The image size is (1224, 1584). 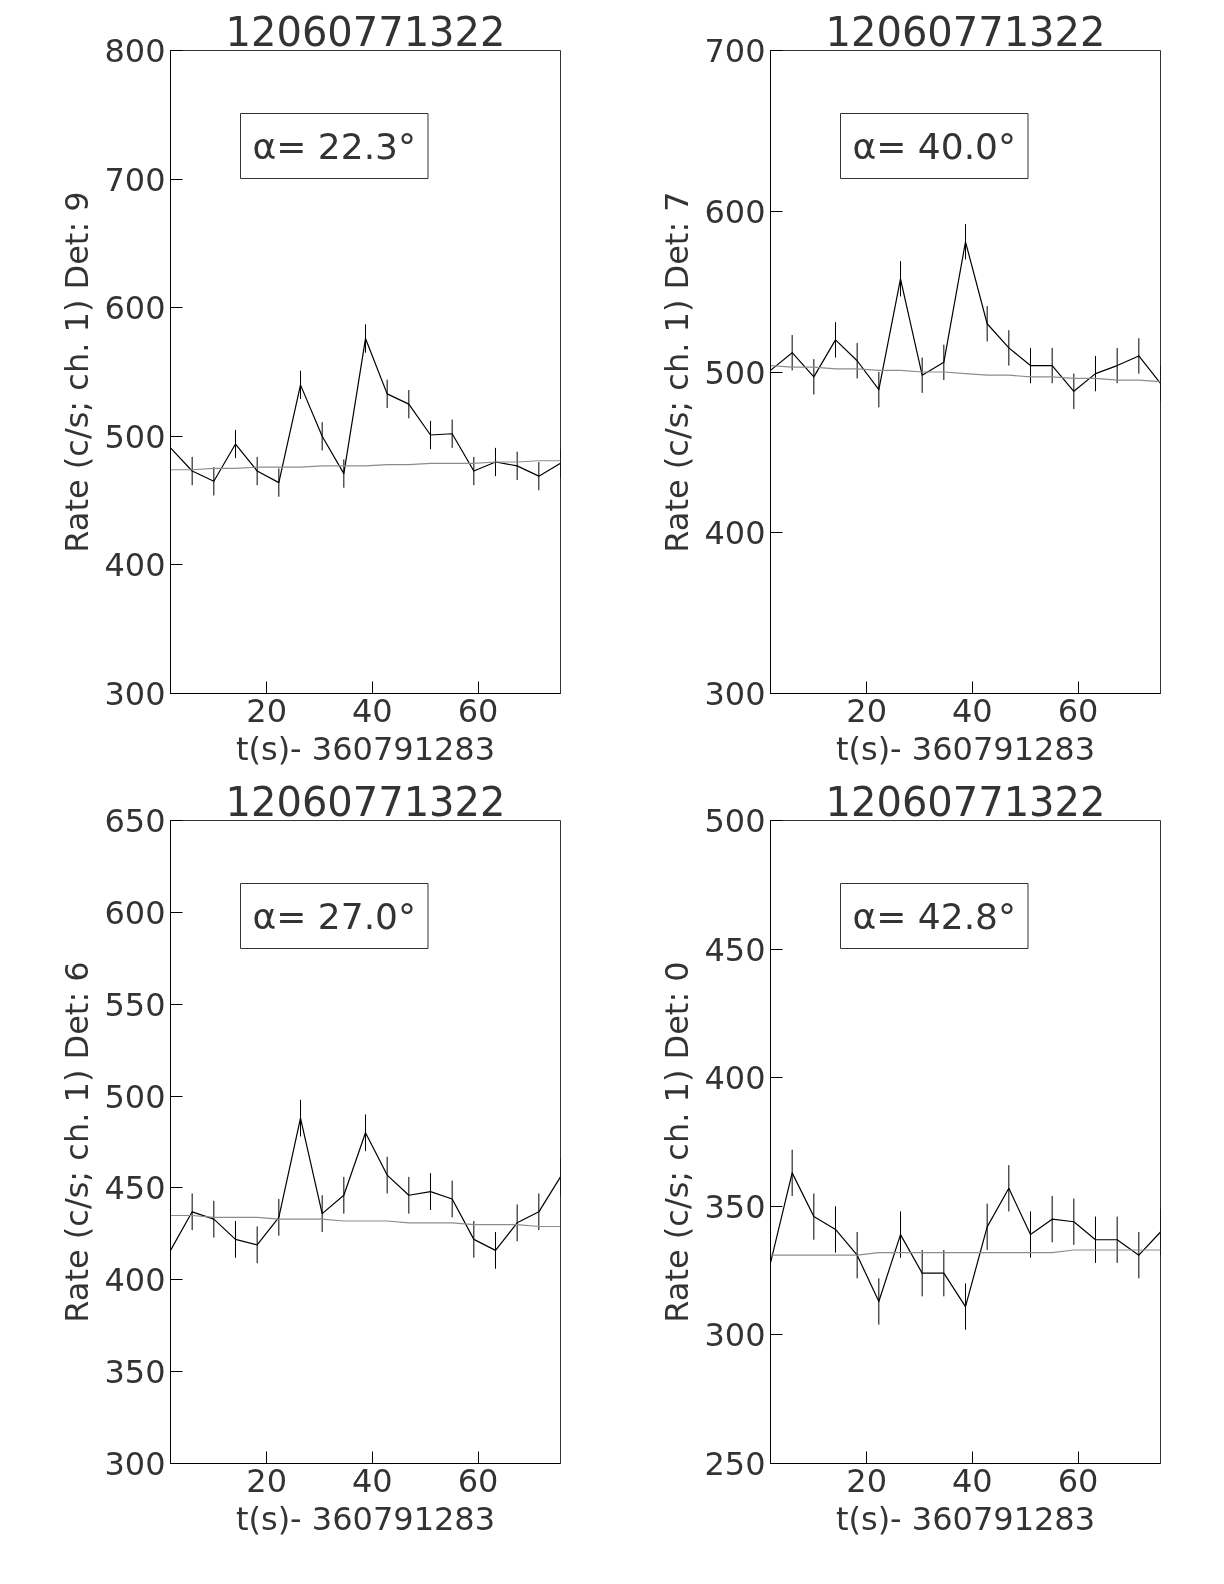 What do you see at coordinates (135, 821) in the screenshot?
I see `y-tick-label: 650` at bounding box center [135, 821].